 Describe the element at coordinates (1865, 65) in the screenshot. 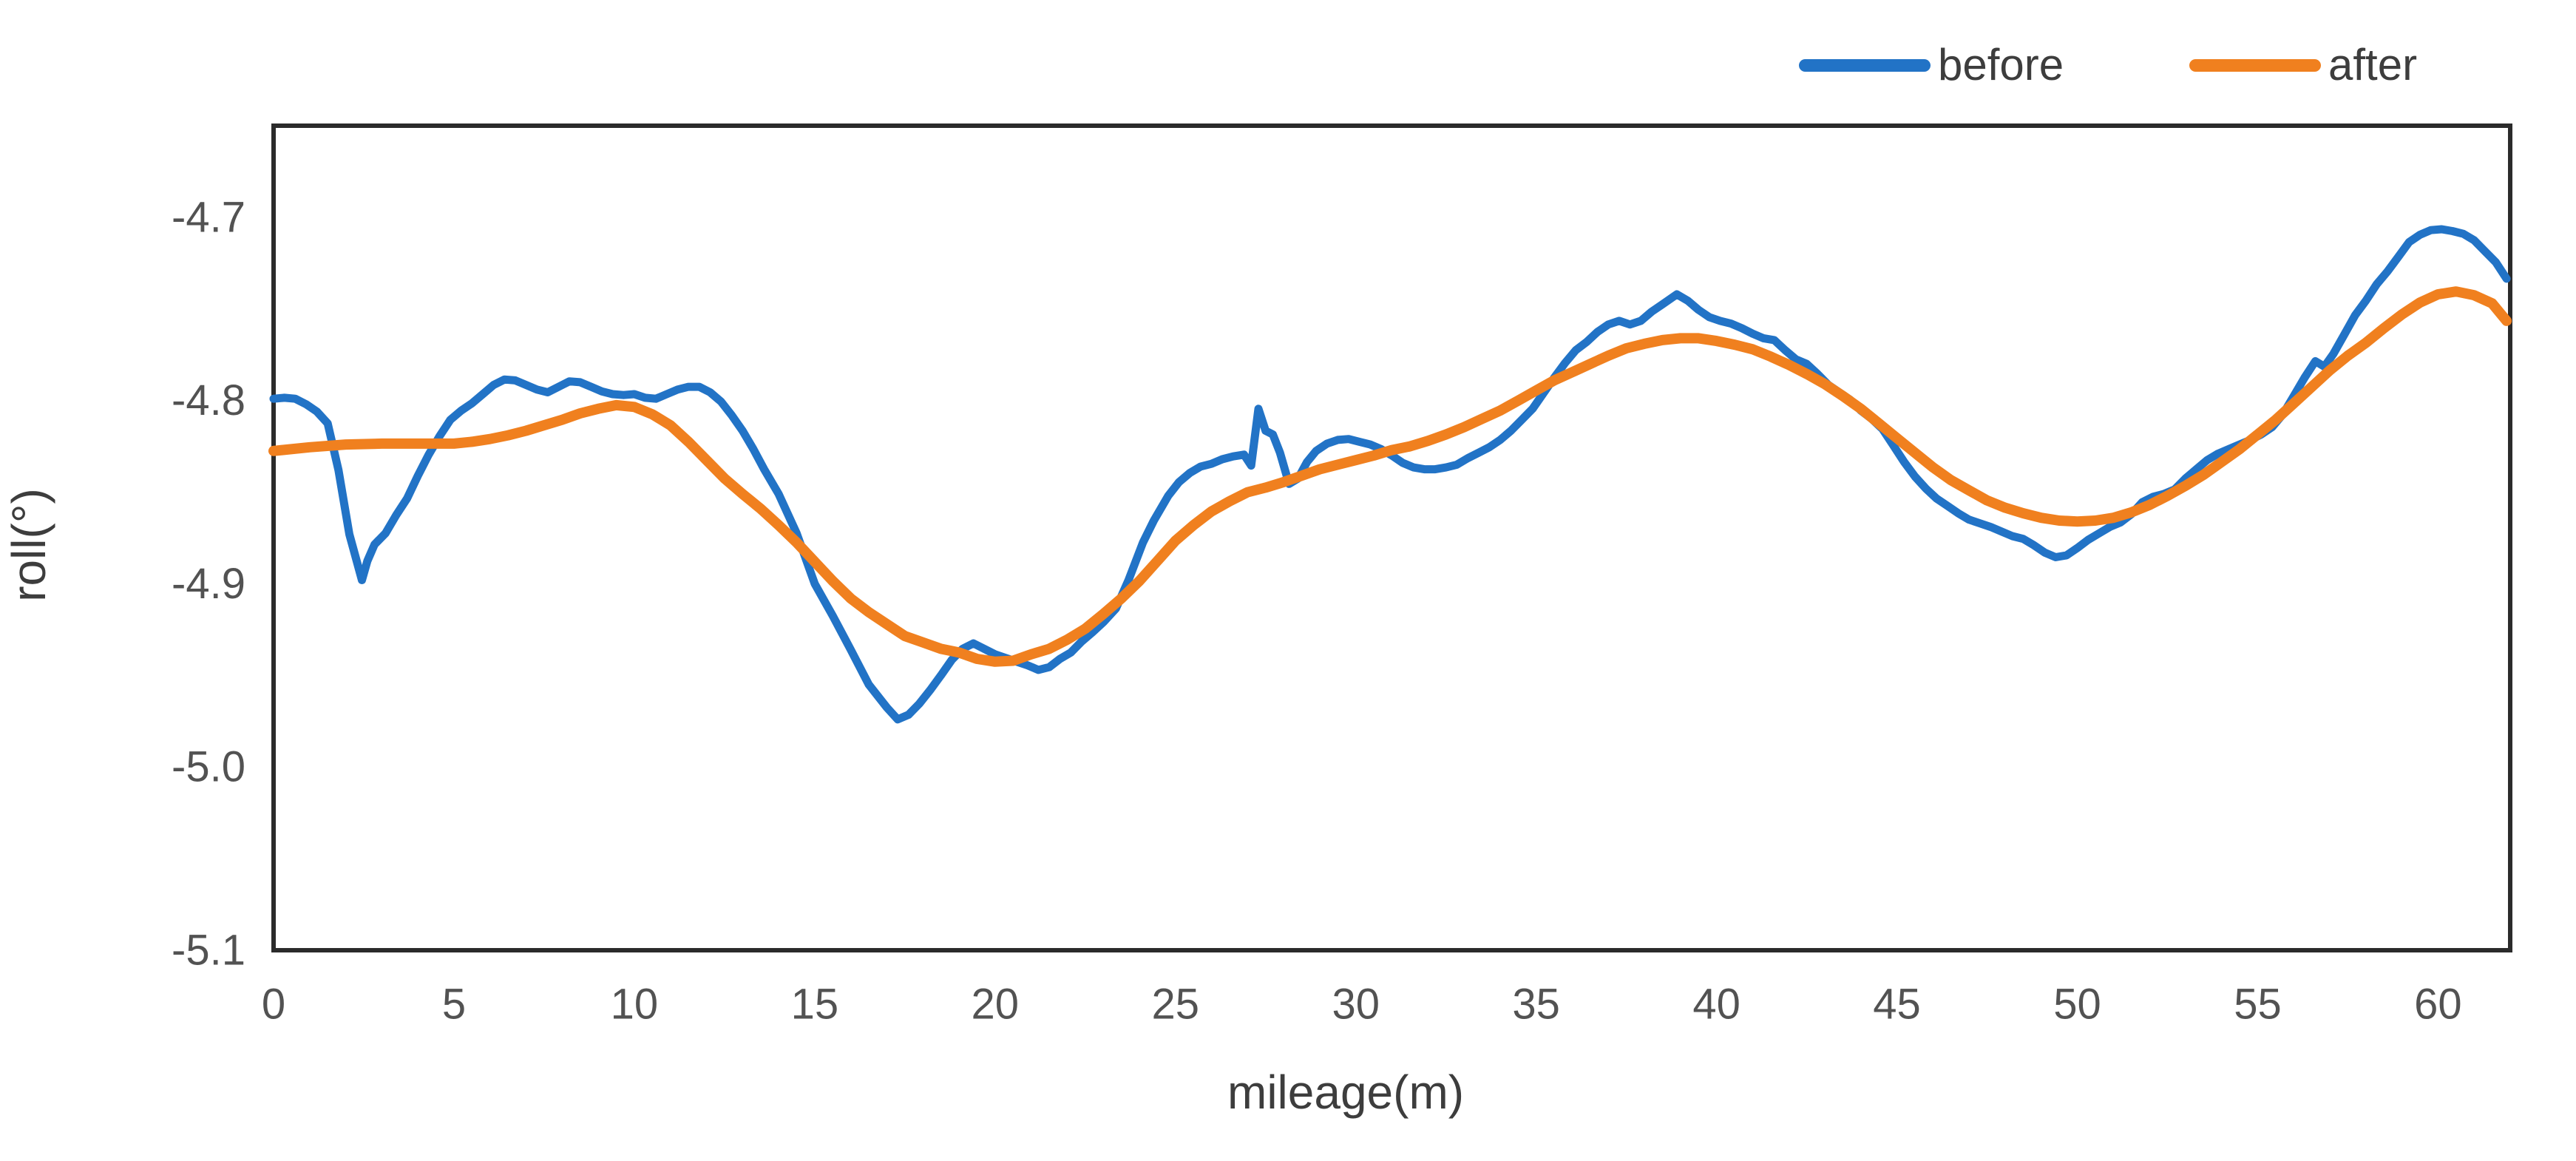

I see `legend-marker-before-icon` at that location.